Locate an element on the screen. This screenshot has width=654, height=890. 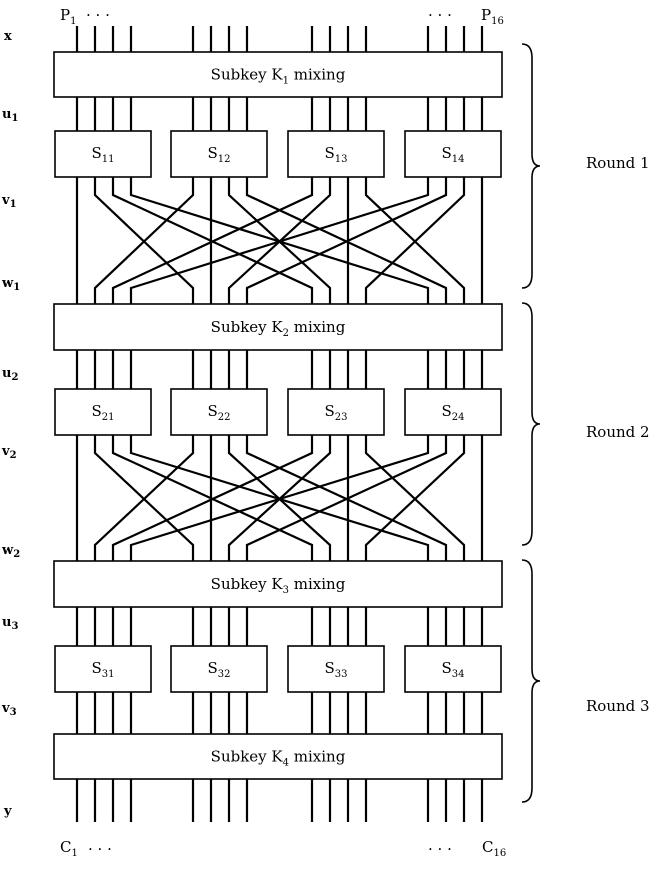
sbox-label-1-4: S14 is located at coordinates (452, 154).